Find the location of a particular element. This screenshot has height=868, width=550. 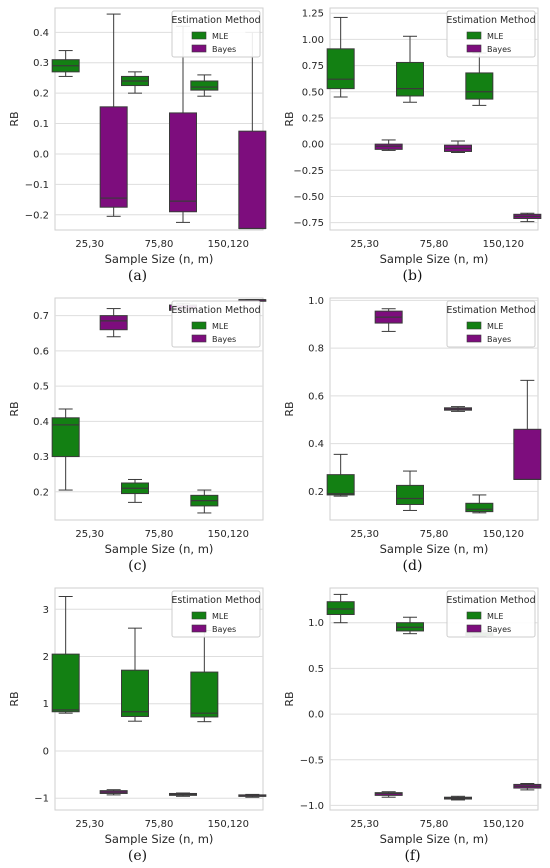

panel-caption: (a) is located at coordinates (137, 276).